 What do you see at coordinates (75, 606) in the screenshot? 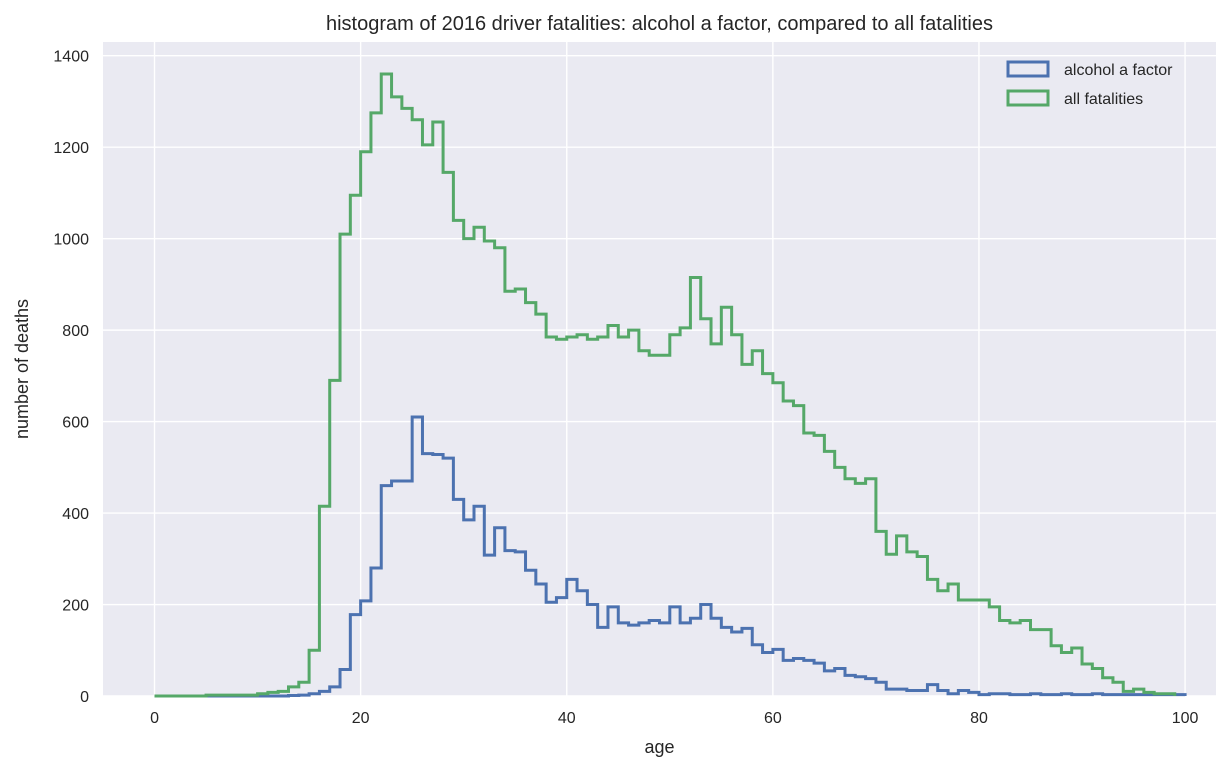
I see `y-tick-label: 200` at bounding box center [75, 606].